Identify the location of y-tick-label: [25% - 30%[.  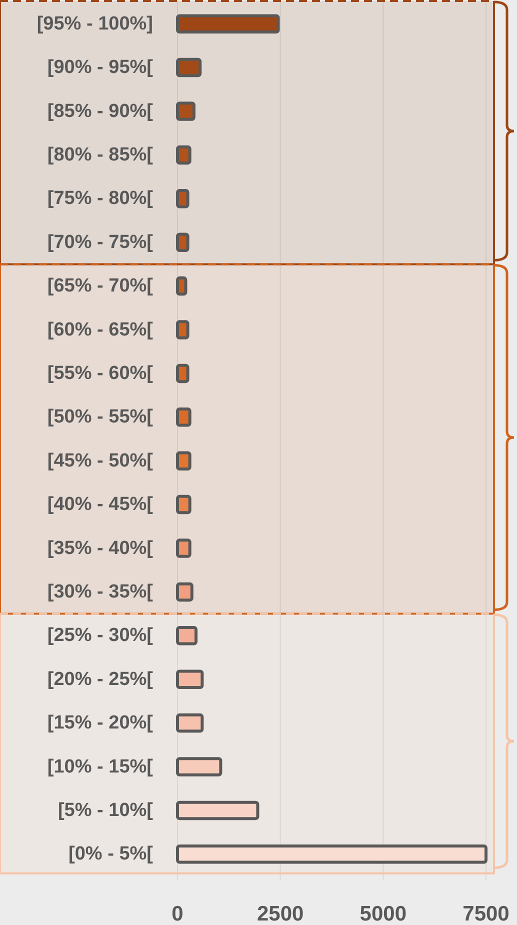
(100, 635).